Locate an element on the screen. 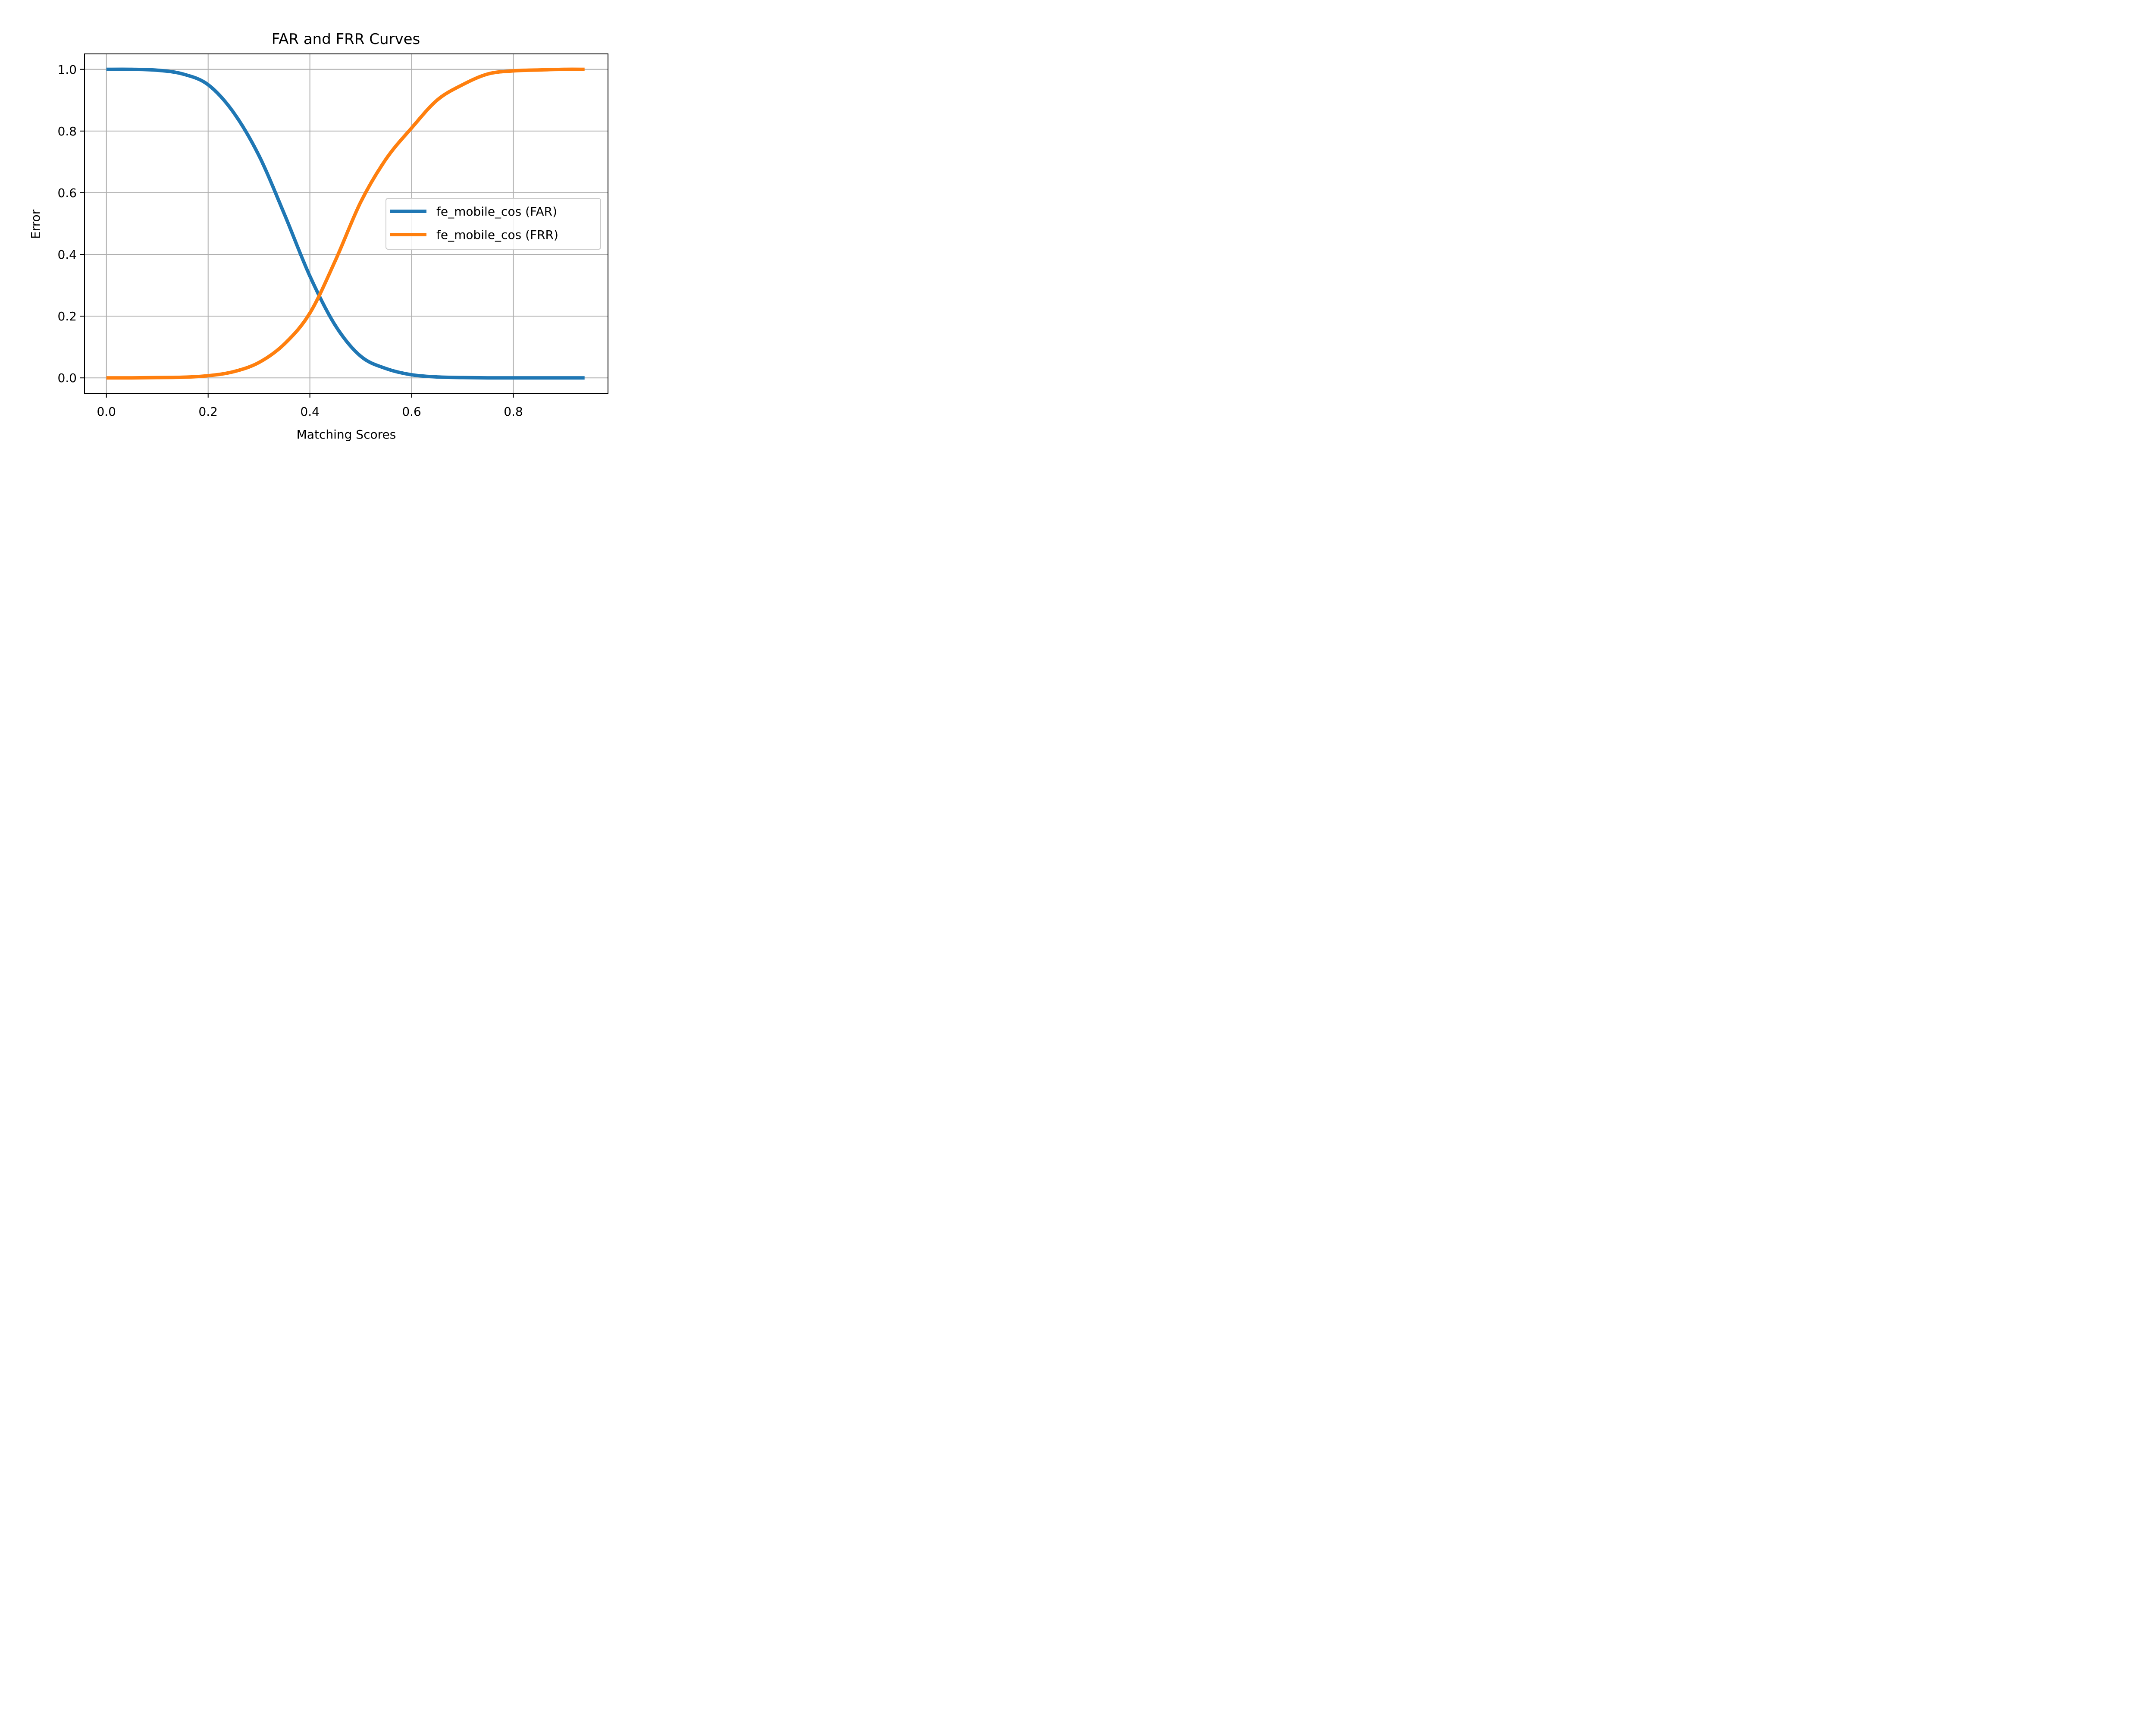  y-tick-label: 0.2 is located at coordinates (67, 316).